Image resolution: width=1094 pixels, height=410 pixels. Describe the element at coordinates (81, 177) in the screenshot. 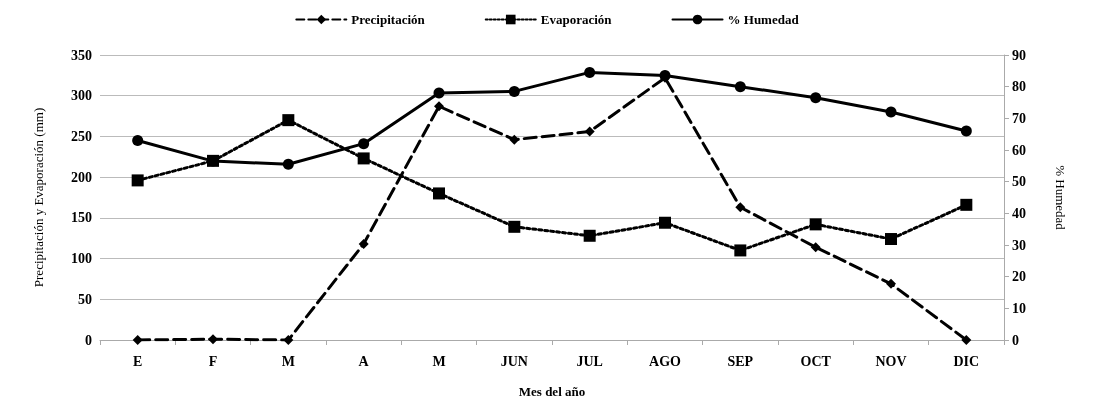

I see `y-tick-label: 200` at that location.